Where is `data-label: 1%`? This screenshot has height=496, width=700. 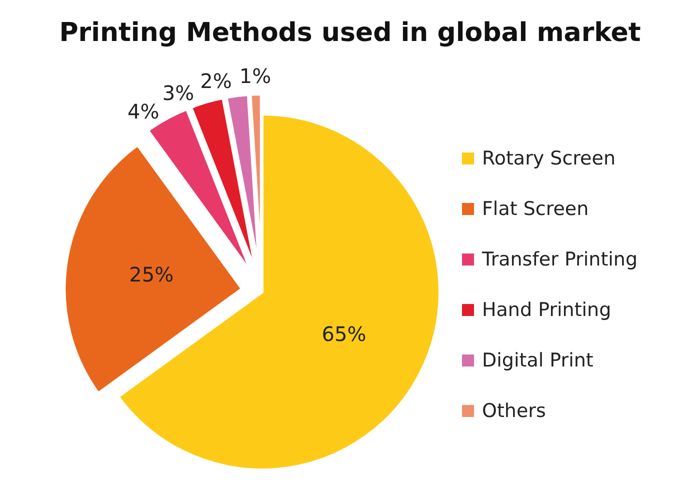
data-label: 1% is located at coordinates (255, 76).